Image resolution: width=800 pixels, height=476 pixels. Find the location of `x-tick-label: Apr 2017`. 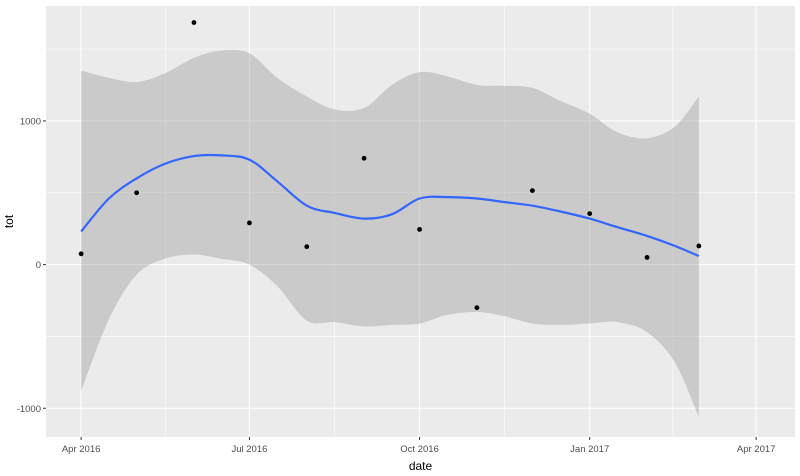

x-tick-label: Apr 2017 is located at coordinates (756, 449).